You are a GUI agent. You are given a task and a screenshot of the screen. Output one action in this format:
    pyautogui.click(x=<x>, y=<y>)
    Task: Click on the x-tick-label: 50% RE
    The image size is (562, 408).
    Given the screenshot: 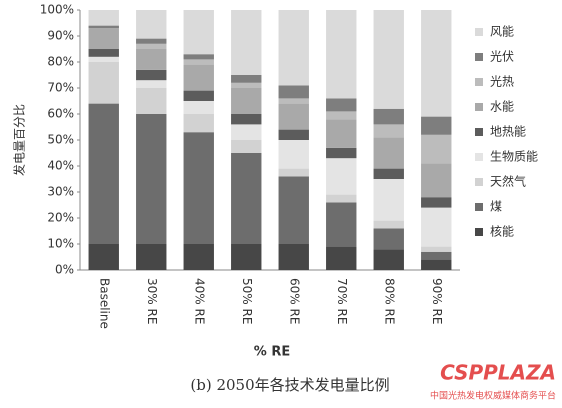 What is the action you would take?
    pyautogui.click(x=247, y=301)
    